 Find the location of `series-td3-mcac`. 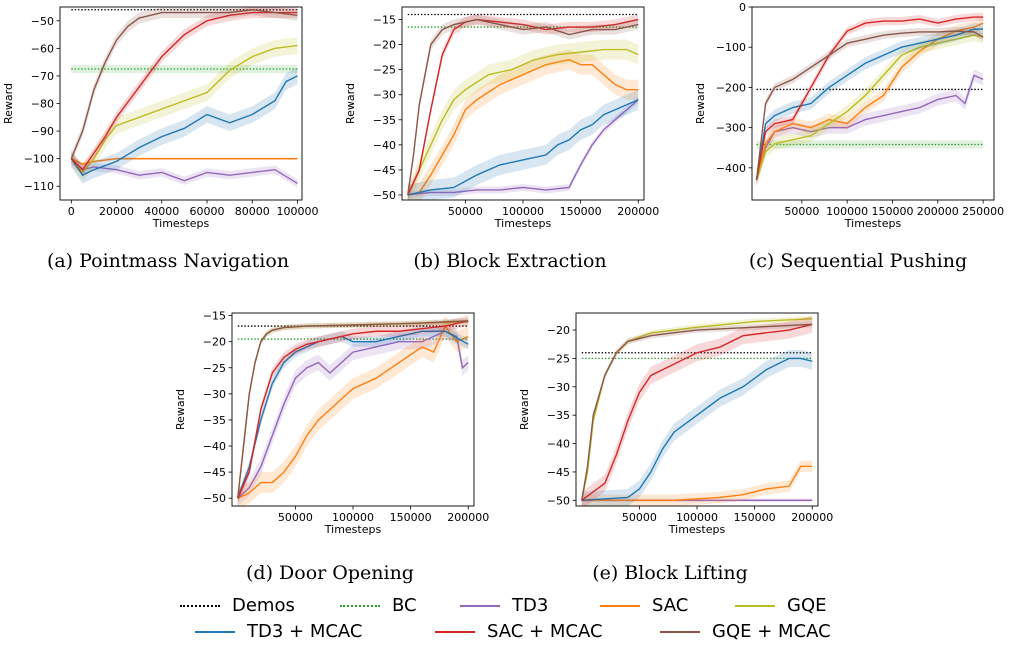

series-td3-mcac is located at coordinates (697, 429).